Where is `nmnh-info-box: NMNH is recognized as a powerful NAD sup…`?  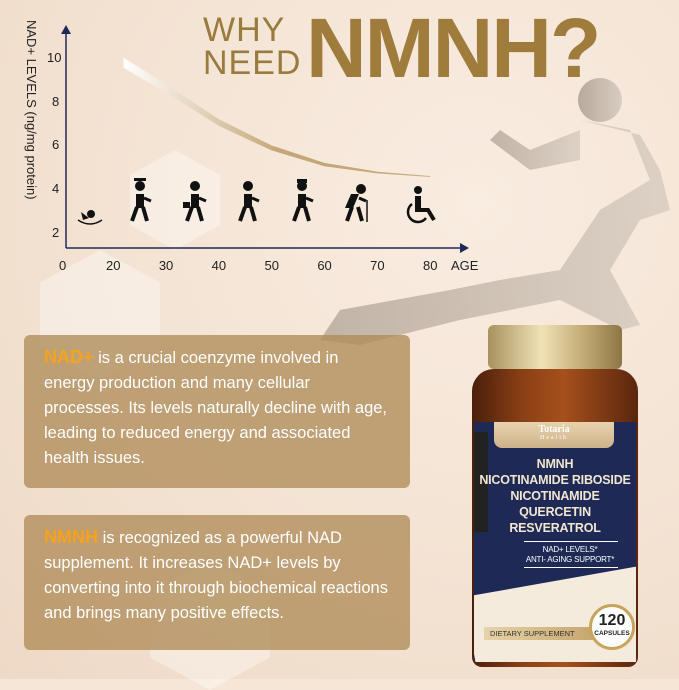 nmnh-info-box: NMNH is recognized as a powerful NAD sup… is located at coordinates (217, 582).